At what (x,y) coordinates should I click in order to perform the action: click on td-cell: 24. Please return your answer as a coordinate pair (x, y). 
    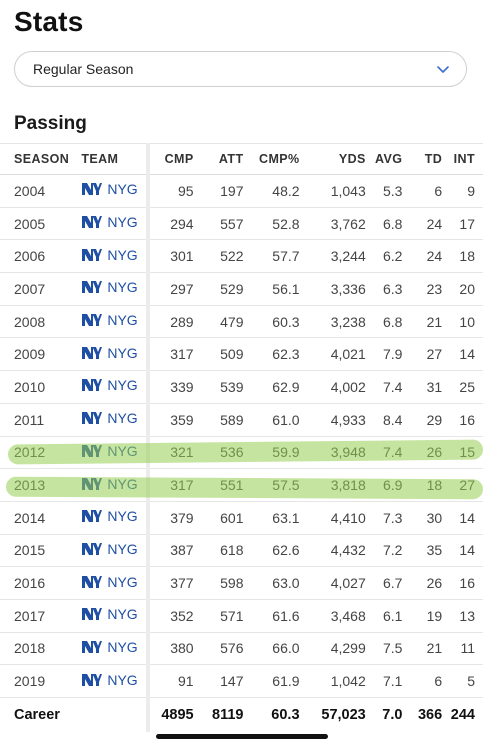
    Looking at the image, I should click on (422, 256).